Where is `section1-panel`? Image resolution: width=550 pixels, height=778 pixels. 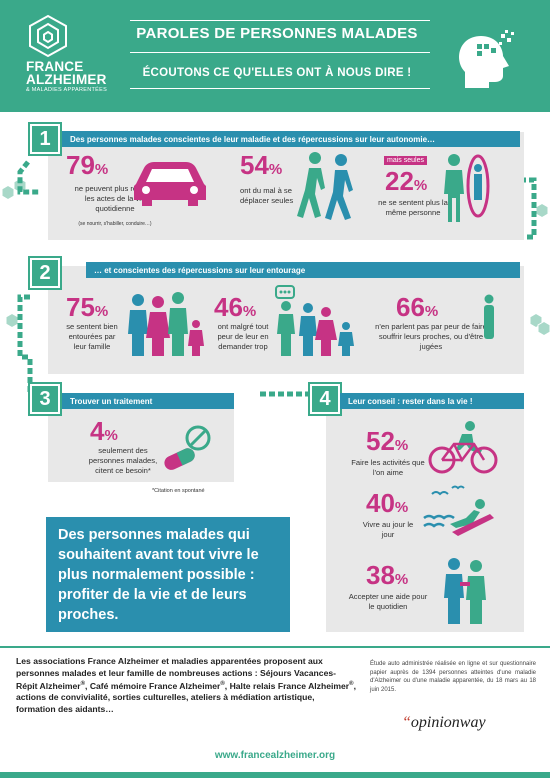
section1-panel is located at coordinates (286, 186).